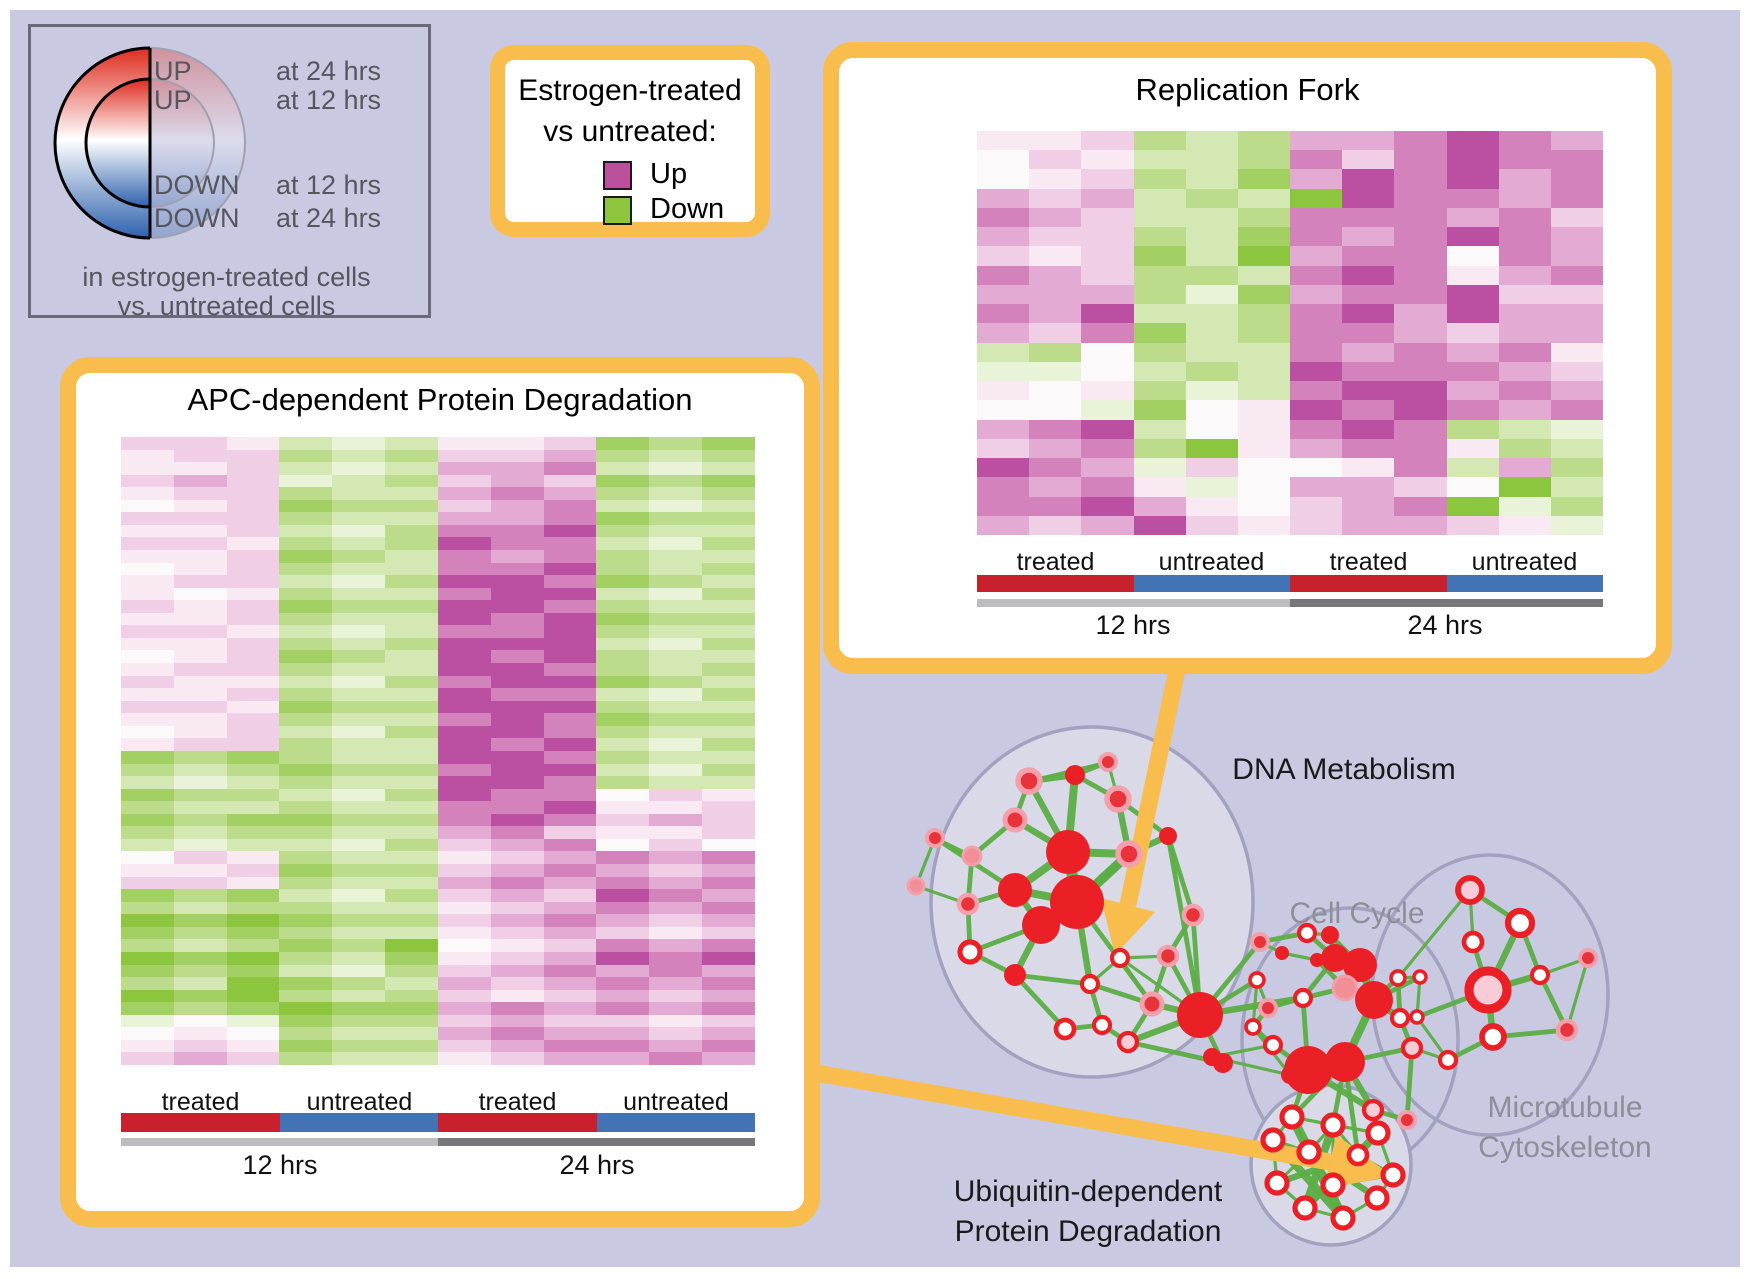 The height and width of the screenshot is (1279, 1750). Describe the element at coordinates (1368, 583) in the screenshot. I see `rf-treated-bar` at that location.